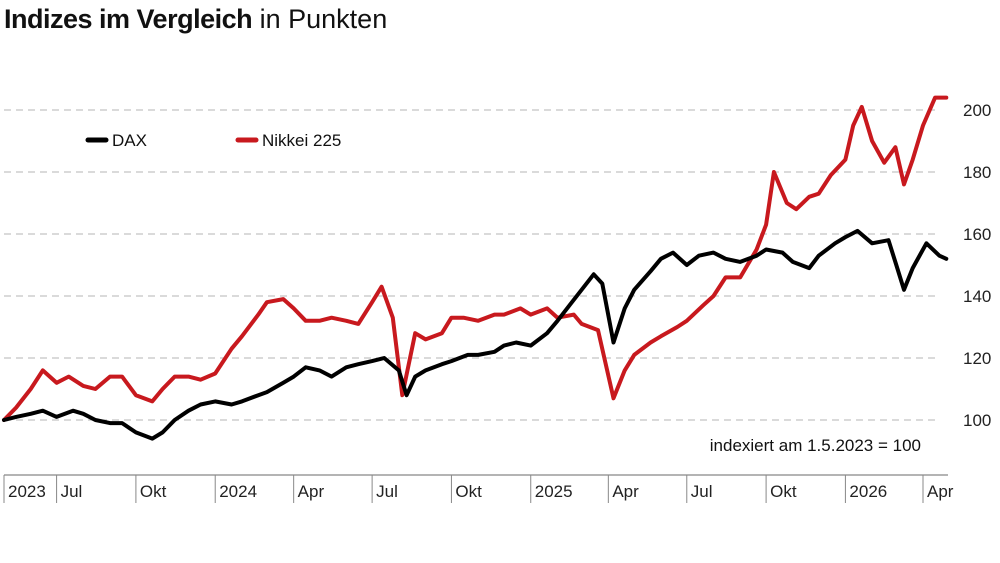 The width and height of the screenshot is (1000, 563). Describe the element at coordinates (72, 491) in the screenshot. I see `x-tick-label-1: Jul` at that location.